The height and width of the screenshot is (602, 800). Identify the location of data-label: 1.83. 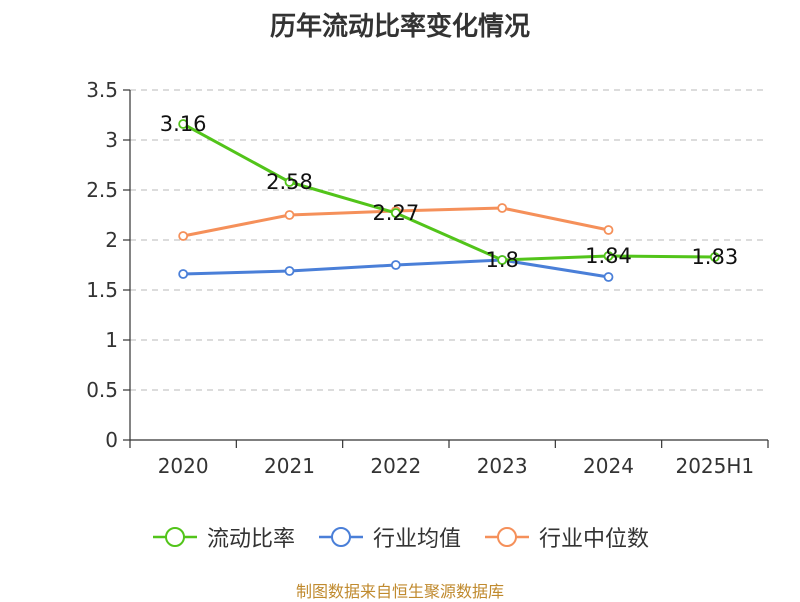
(714, 257).